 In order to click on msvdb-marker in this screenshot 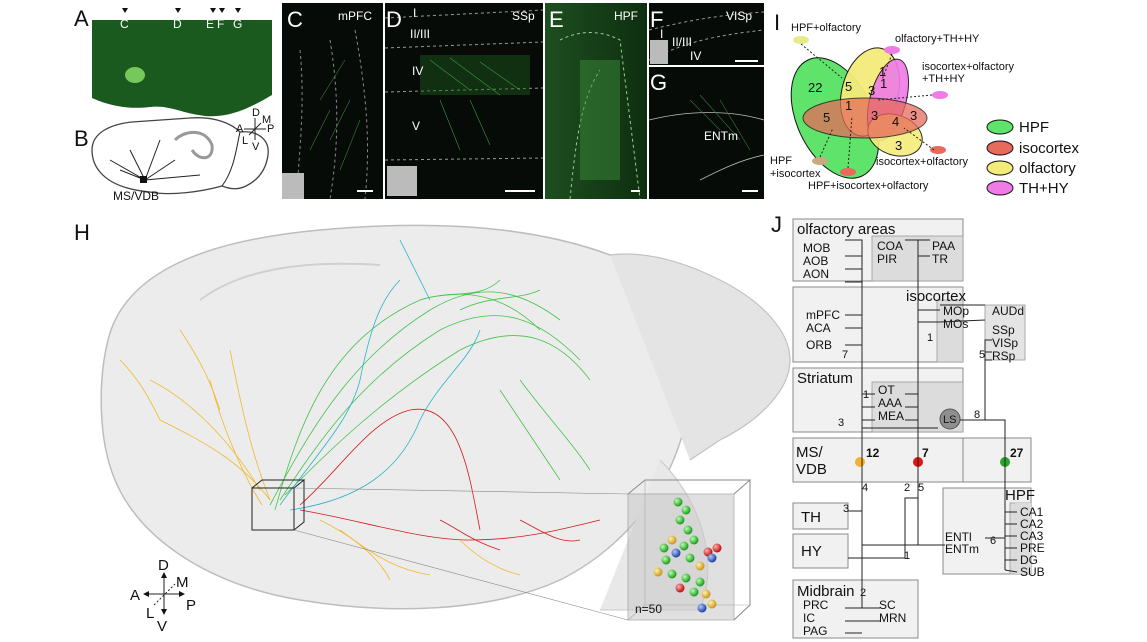, I will do `click(143, 179)`.